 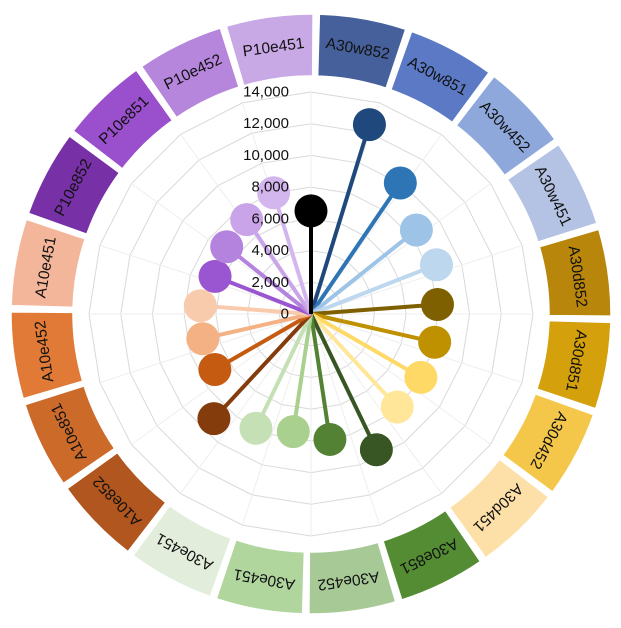 I want to click on axis-tick-label: 14,000, so click(x=266, y=92).